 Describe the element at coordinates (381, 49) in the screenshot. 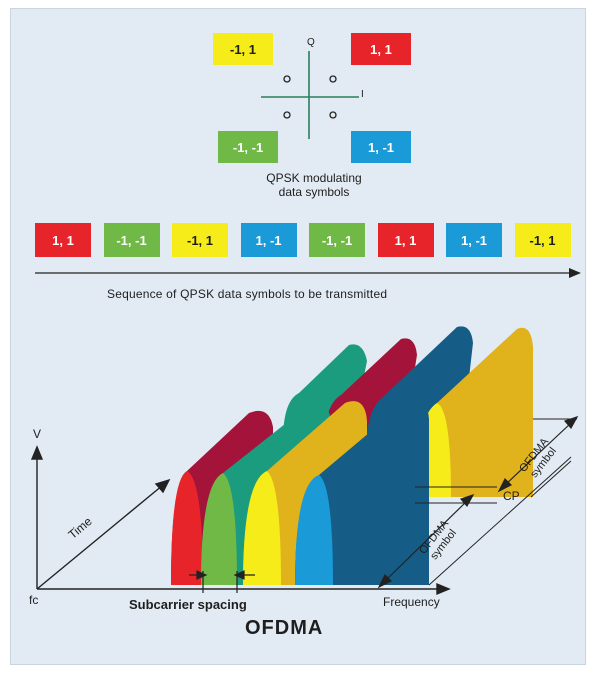

I see `constellation-symbol-1-1: 1, 1` at that location.